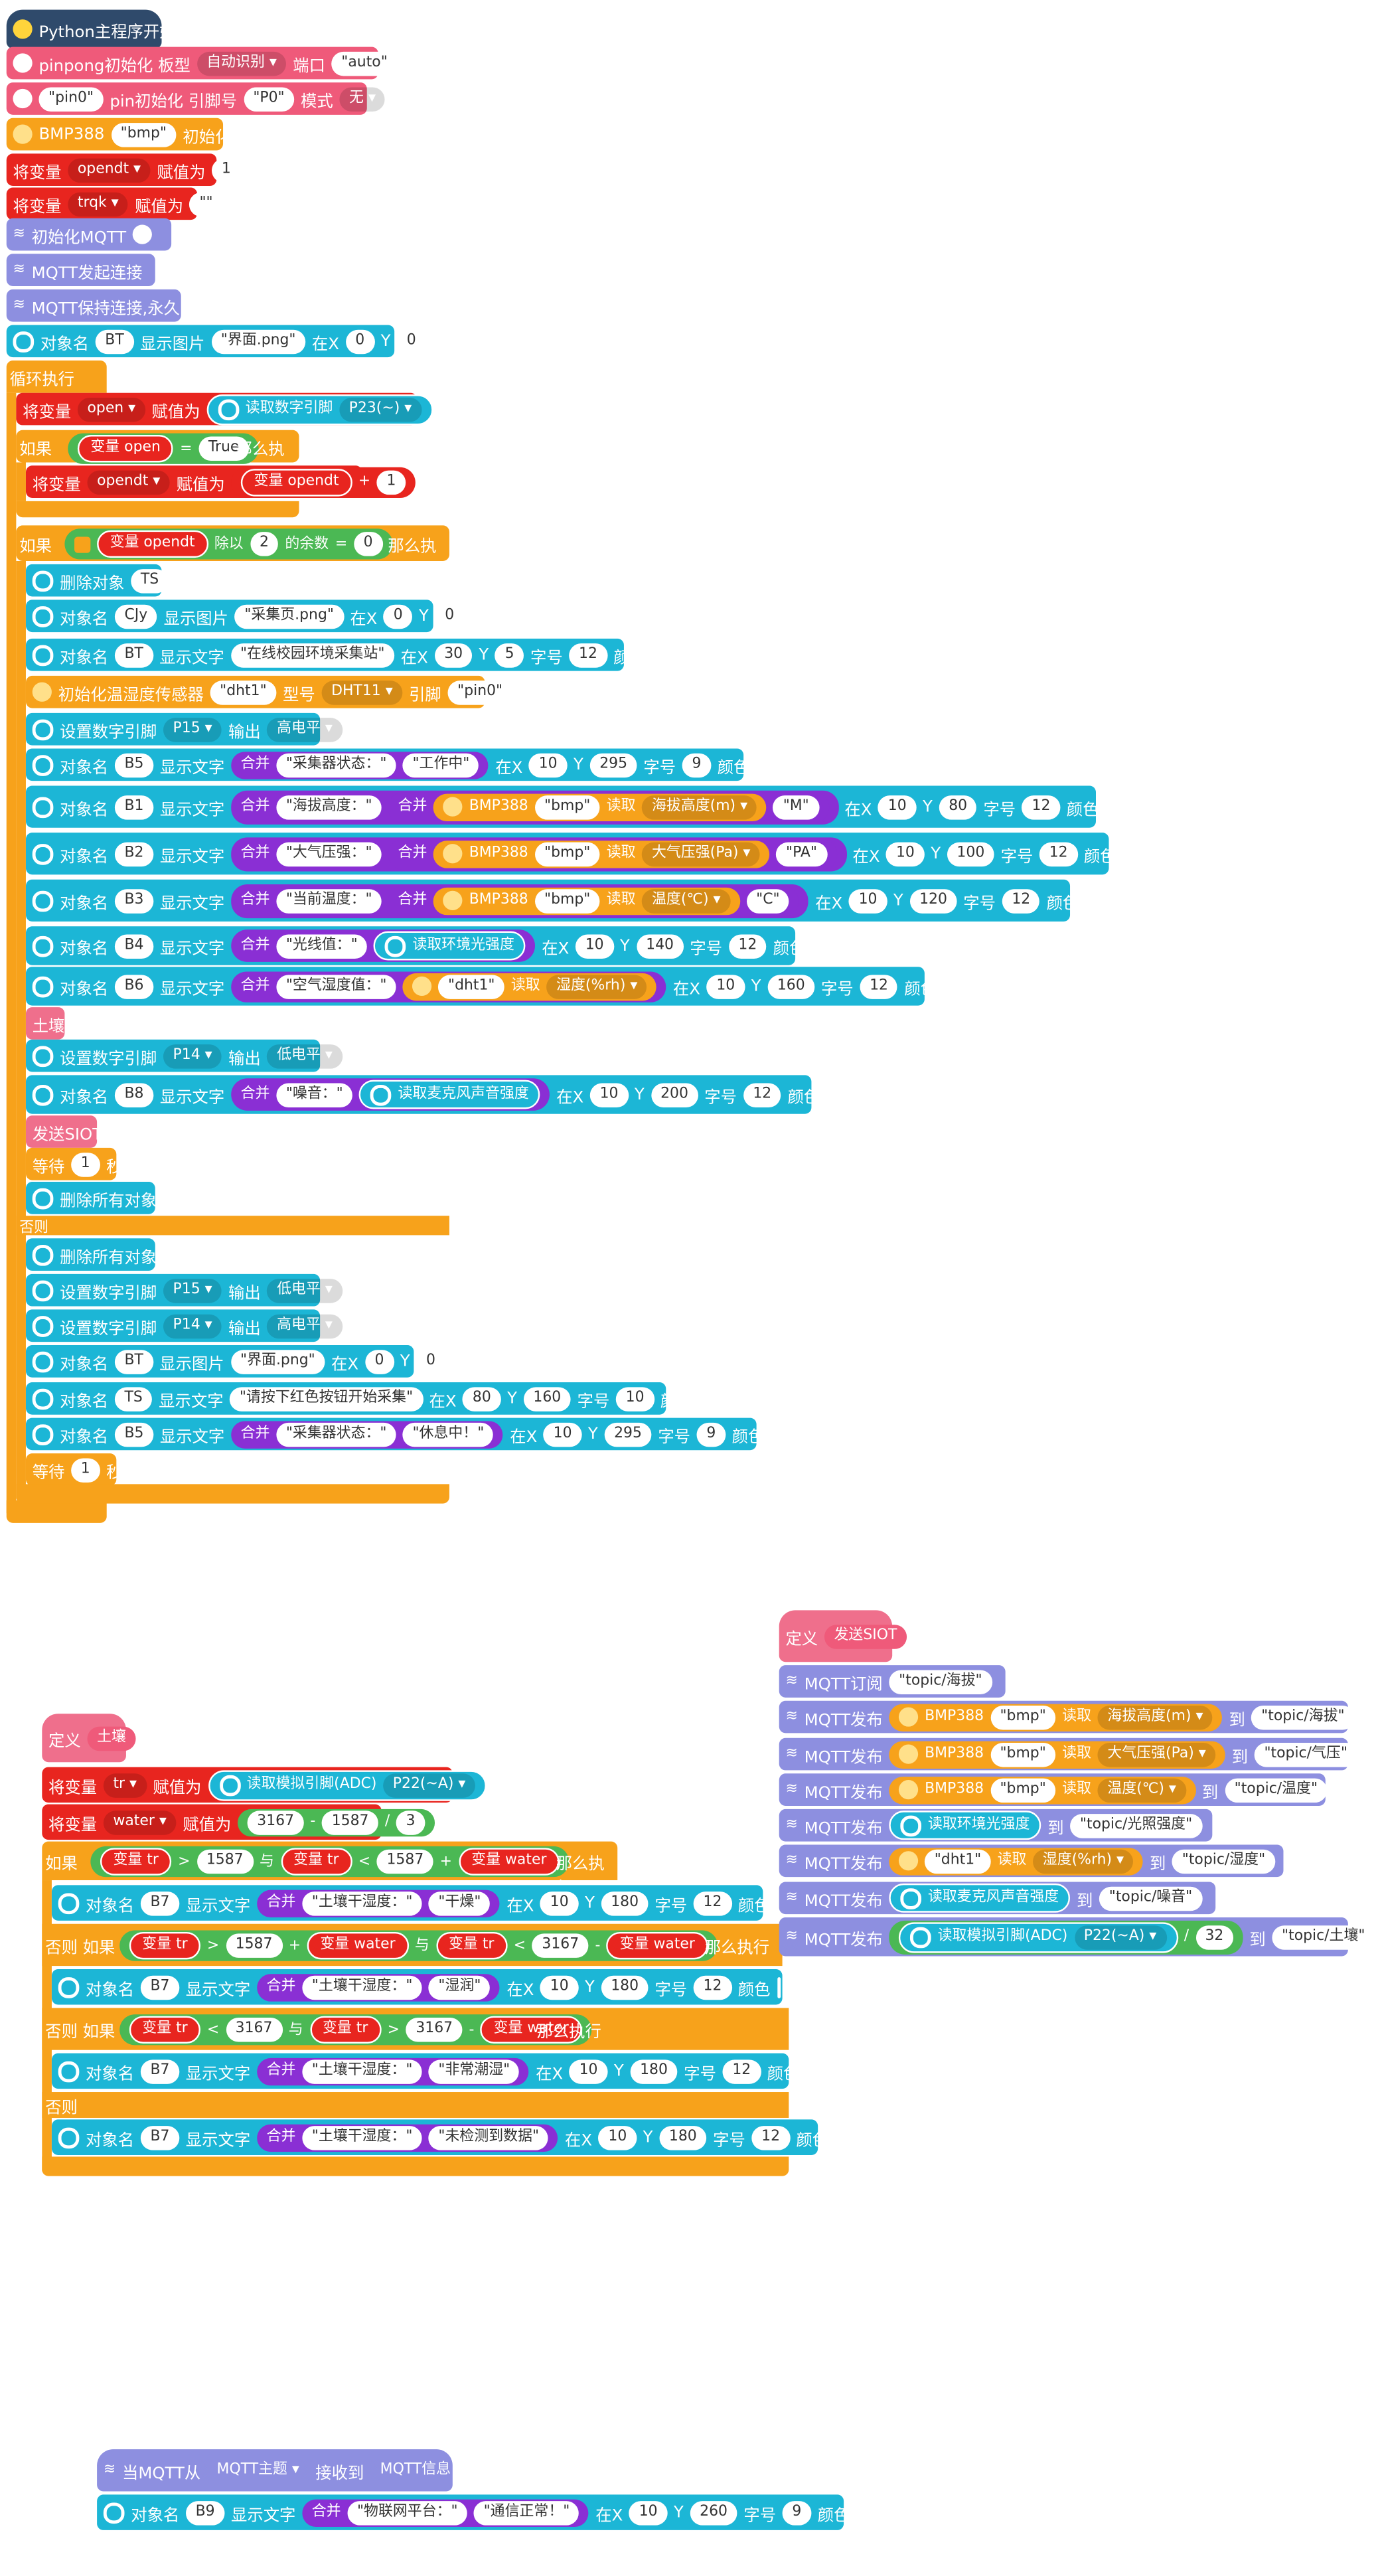 Image resolution: width=1382 pixels, height=2576 pixels. Describe the element at coordinates (109, 169) in the screenshot. I see `var-dropdown: opendt` at that location.